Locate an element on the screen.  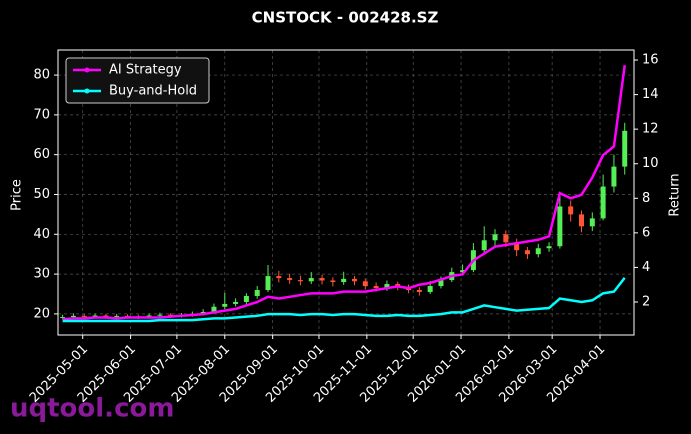
y2-tick-label: 12 is located at coordinates (650, 129).